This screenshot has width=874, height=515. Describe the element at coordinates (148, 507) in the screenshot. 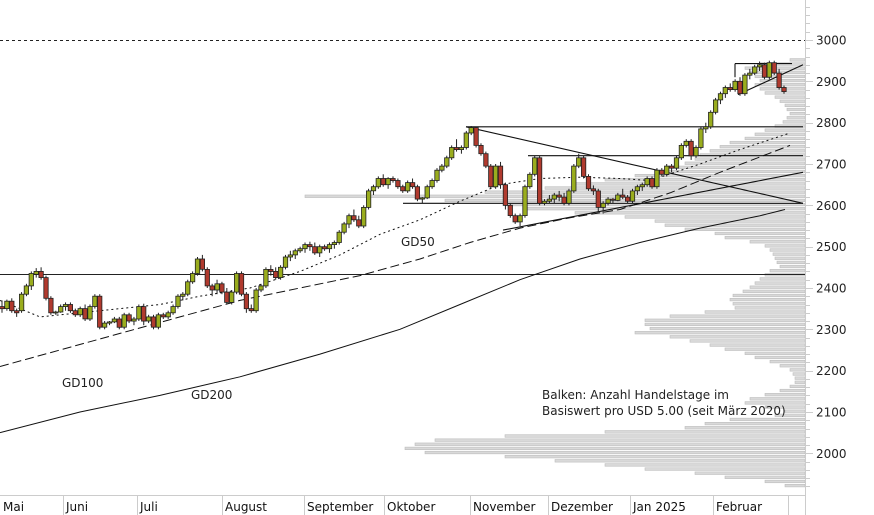

I see `x-month-label: Juli` at that location.